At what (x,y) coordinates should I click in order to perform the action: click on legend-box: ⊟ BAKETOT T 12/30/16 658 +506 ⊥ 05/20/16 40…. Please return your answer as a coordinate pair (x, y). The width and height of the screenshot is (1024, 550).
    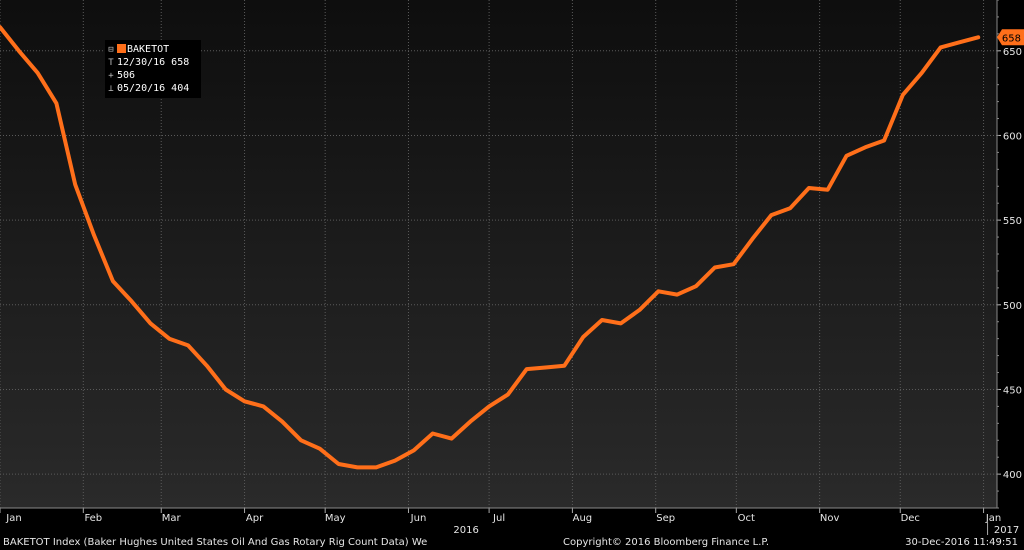
    Looking at the image, I should click on (153, 69).